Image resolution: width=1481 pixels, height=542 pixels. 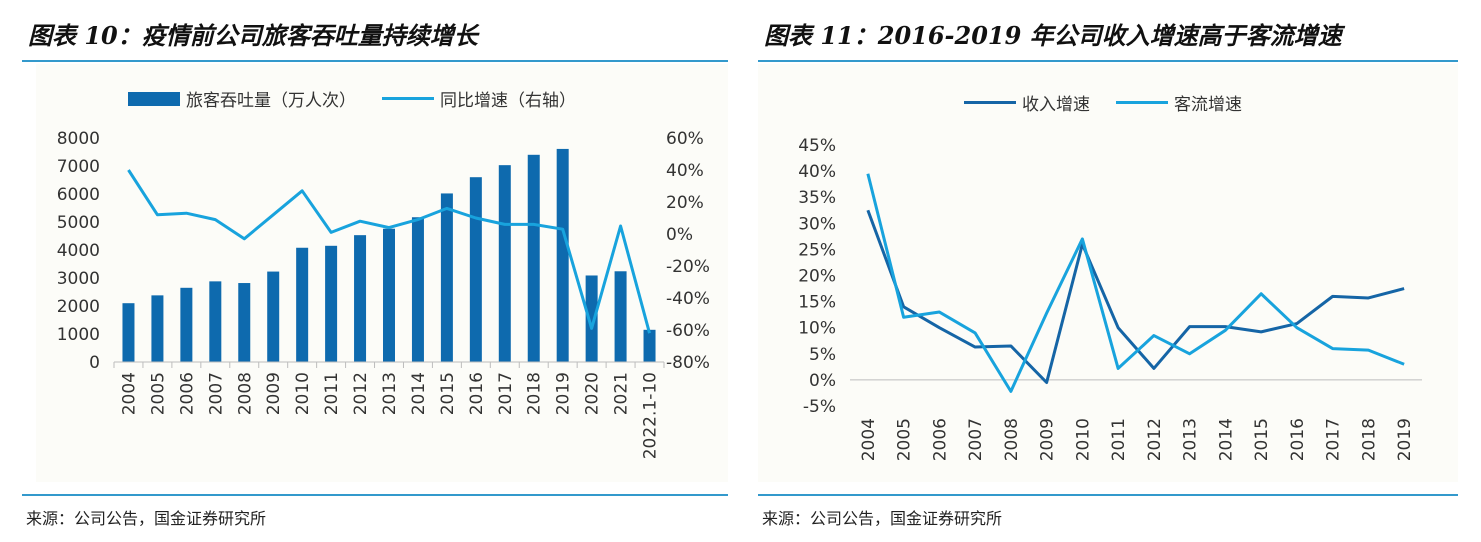 I want to click on source-divider, so click(x=1108, y=495).